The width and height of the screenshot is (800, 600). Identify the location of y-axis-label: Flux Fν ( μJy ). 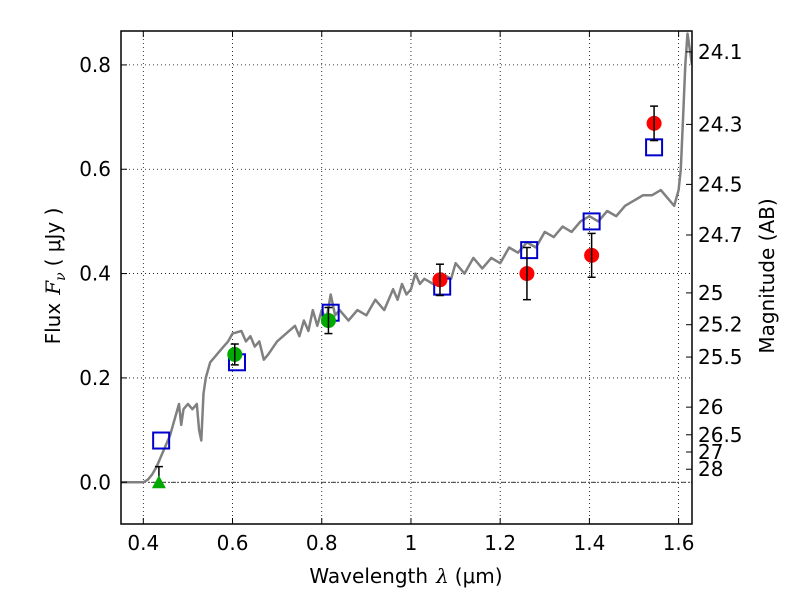
(55, 276).